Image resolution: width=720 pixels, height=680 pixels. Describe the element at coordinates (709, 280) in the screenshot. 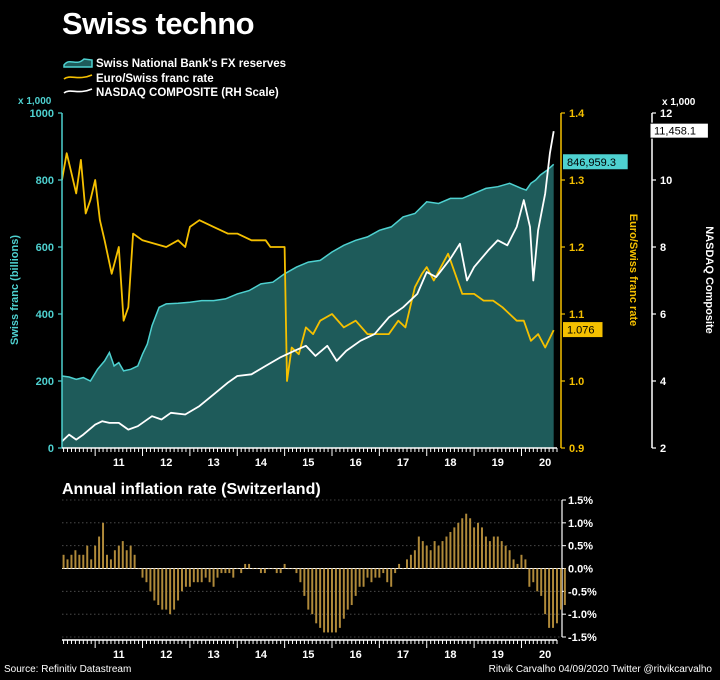

I see `right-axis-label: NASDAQ Composite` at that location.